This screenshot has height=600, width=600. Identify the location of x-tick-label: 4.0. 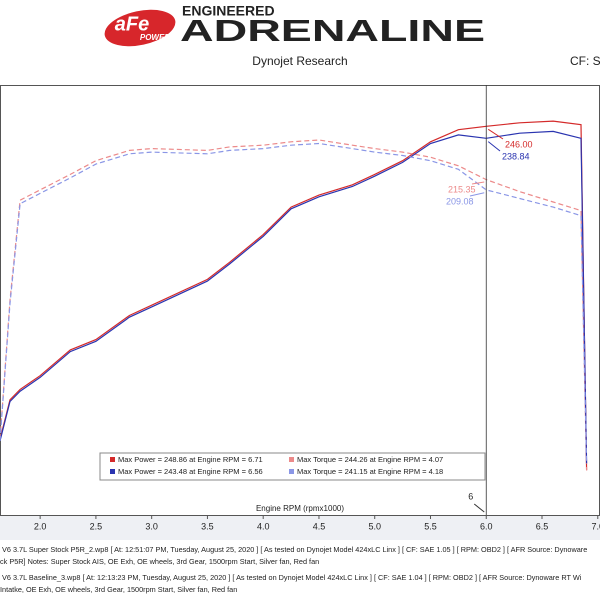
(263, 526).